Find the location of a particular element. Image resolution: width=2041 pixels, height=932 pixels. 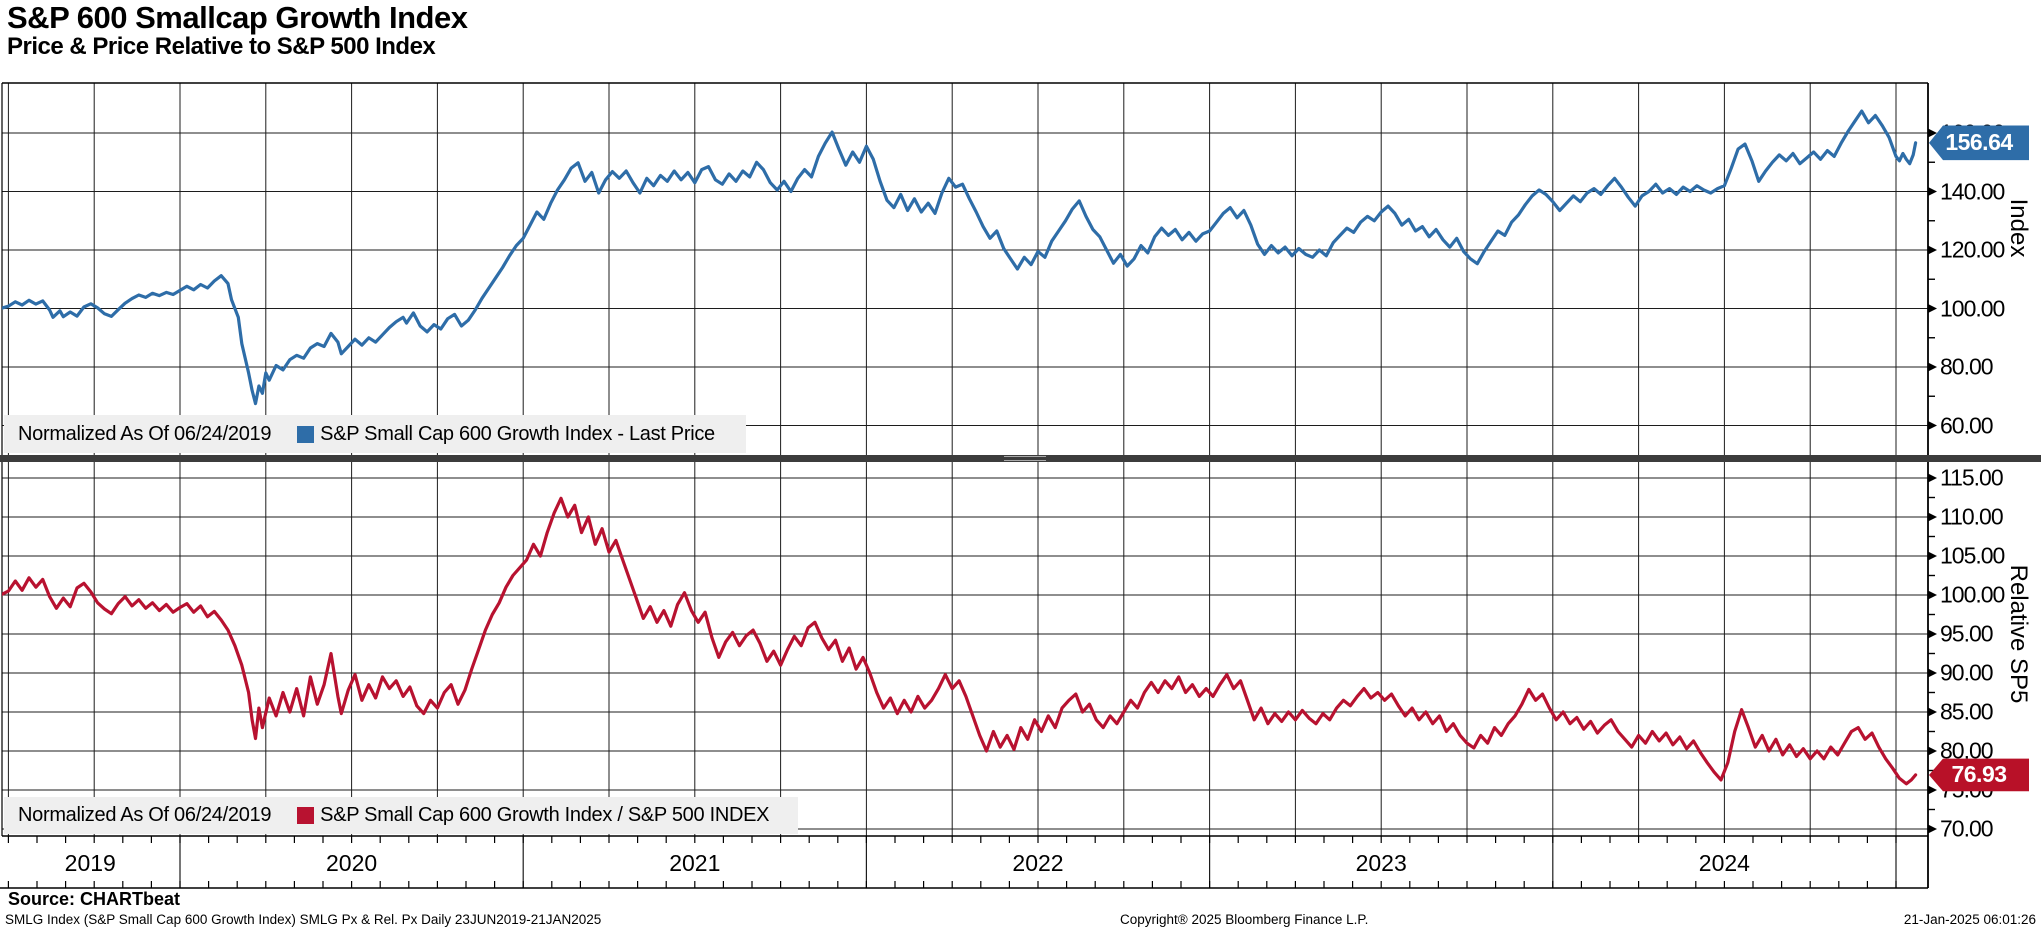

panel-divider-grip-handle is located at coordinates (1025, 458).